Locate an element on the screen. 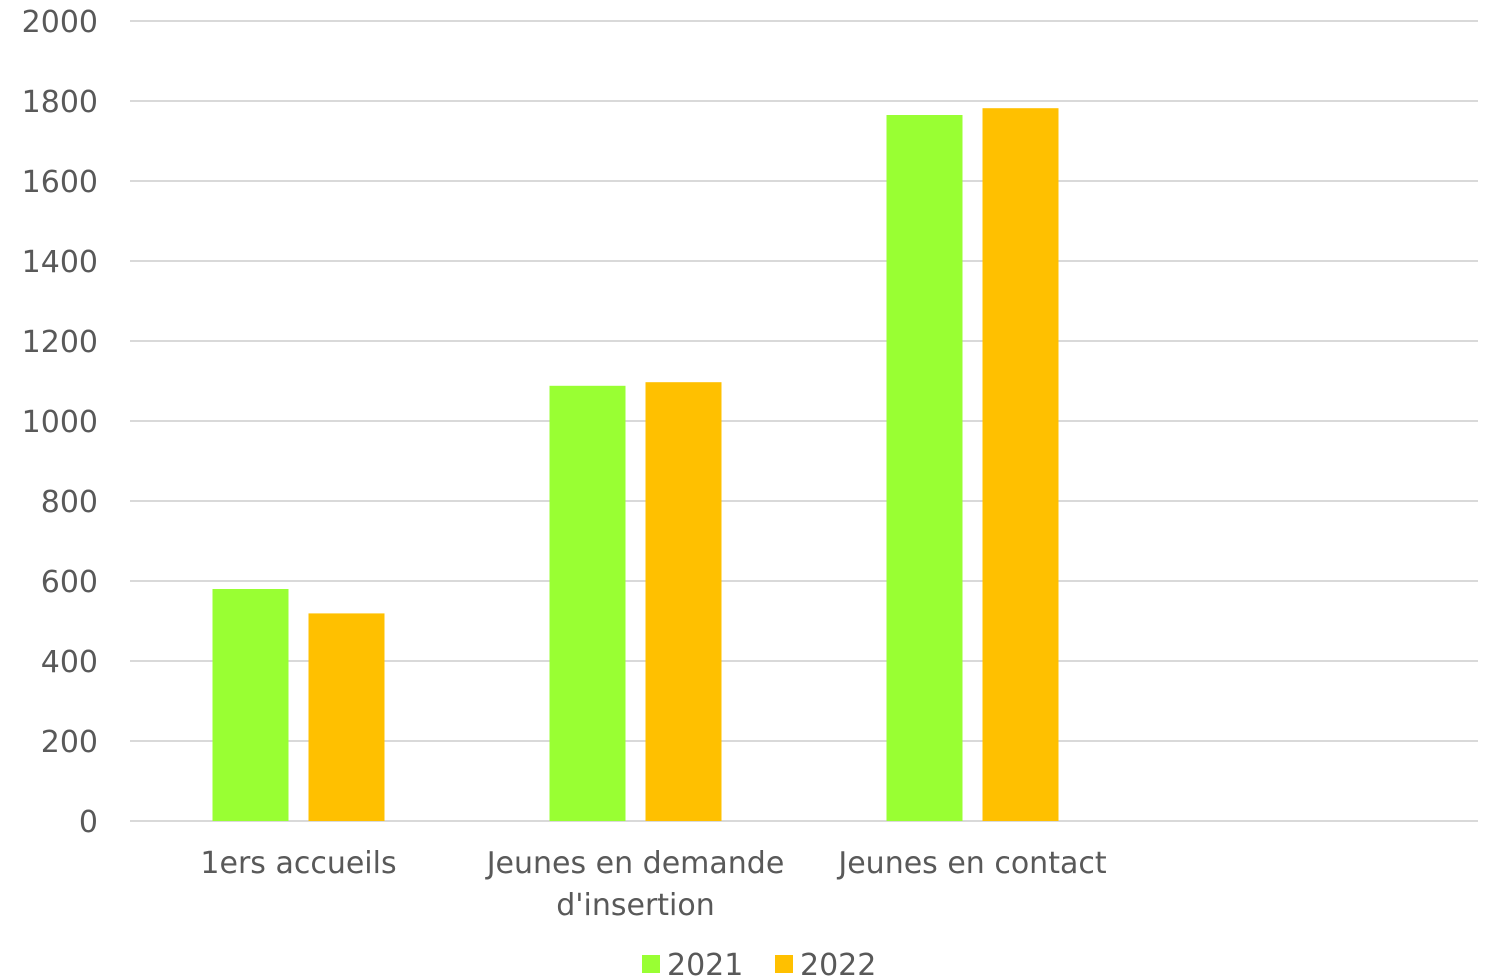  legend-swatch-2021 is located at coordinates (651, 964).